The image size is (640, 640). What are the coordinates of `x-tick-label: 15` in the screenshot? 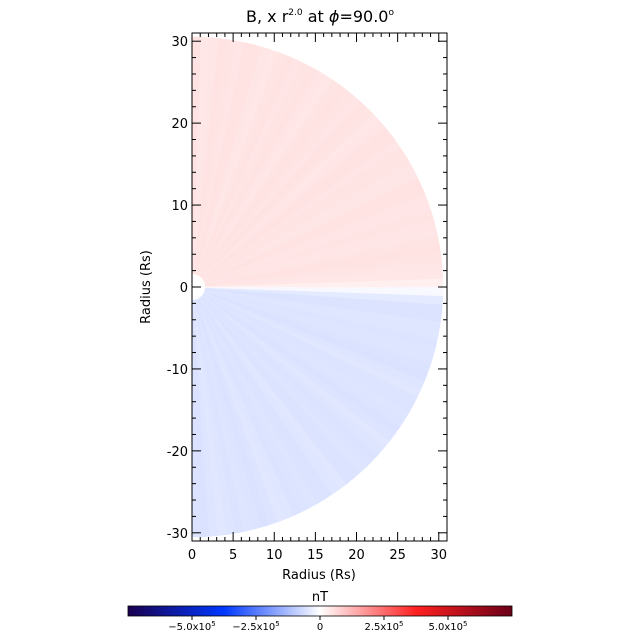 It's located at (315, 555).